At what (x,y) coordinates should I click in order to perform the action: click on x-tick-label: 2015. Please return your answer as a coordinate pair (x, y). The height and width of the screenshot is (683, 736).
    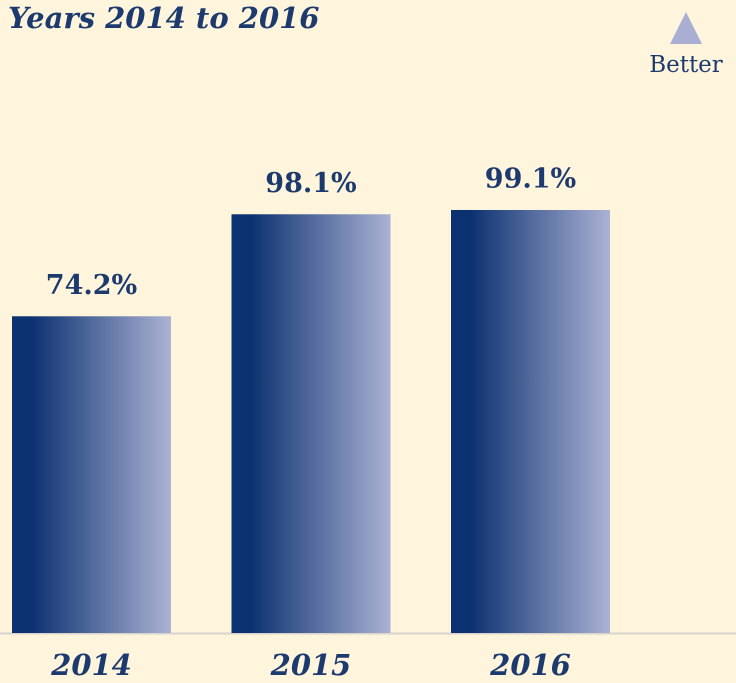
    Looking at the image, I should click on (311, 665).